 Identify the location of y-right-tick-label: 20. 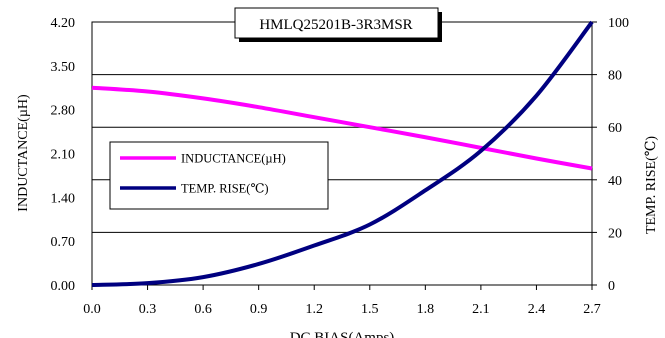
(615, 233).